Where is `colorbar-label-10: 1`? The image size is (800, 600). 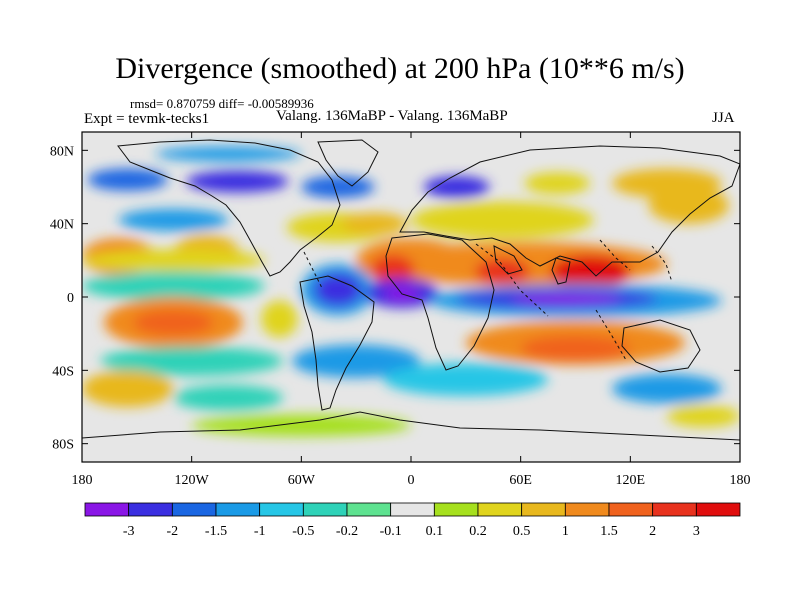 colorbar-label-10: 1 is located at coordinates (565, 531).